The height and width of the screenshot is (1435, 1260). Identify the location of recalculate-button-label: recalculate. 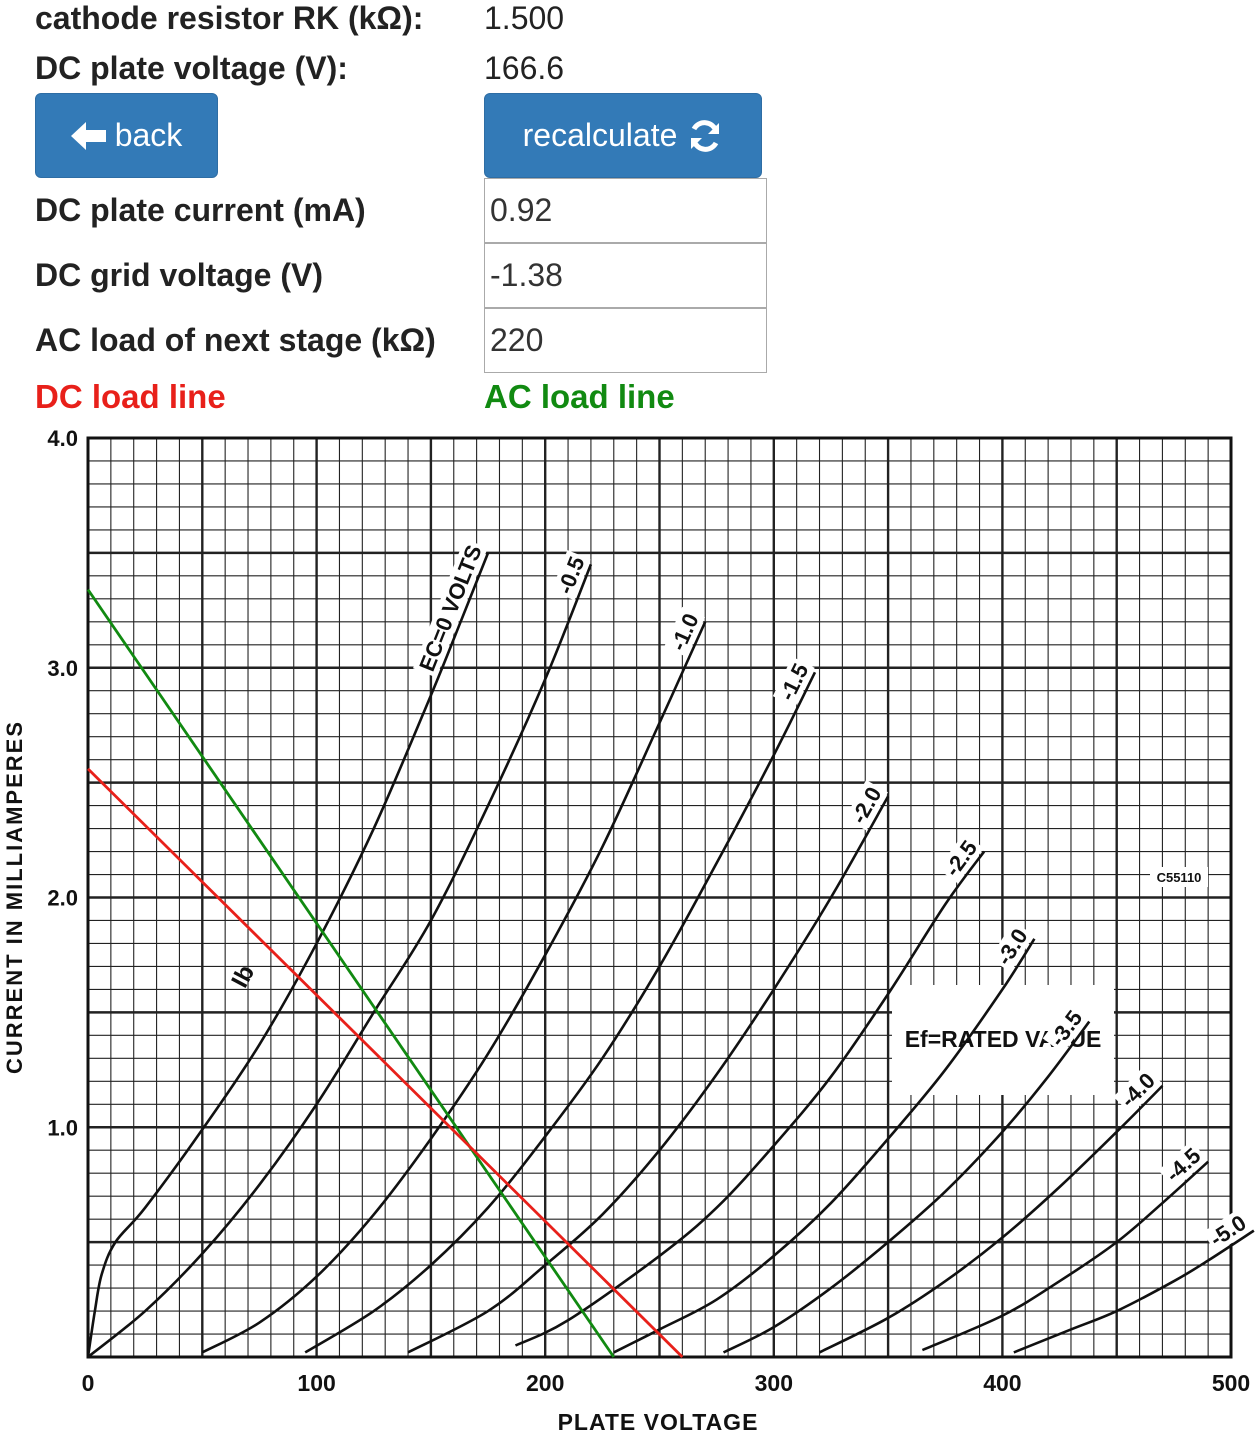
(600, 135).